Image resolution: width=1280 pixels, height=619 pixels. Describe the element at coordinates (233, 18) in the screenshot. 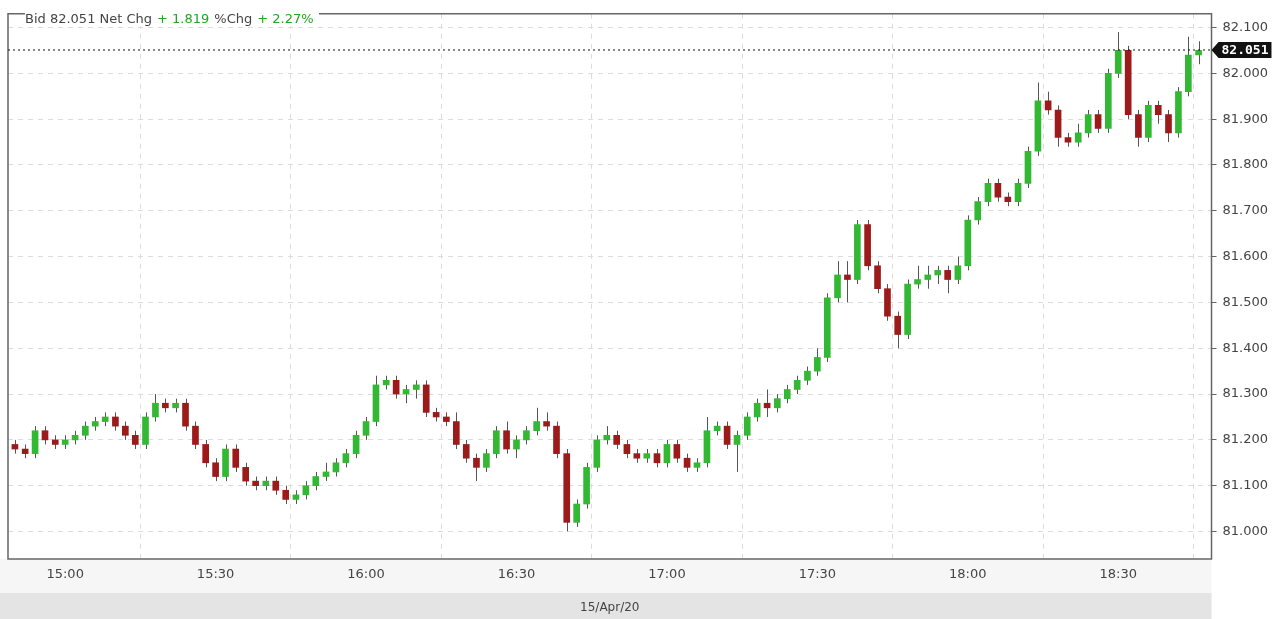

I see `annotation: %Chg` at that location.